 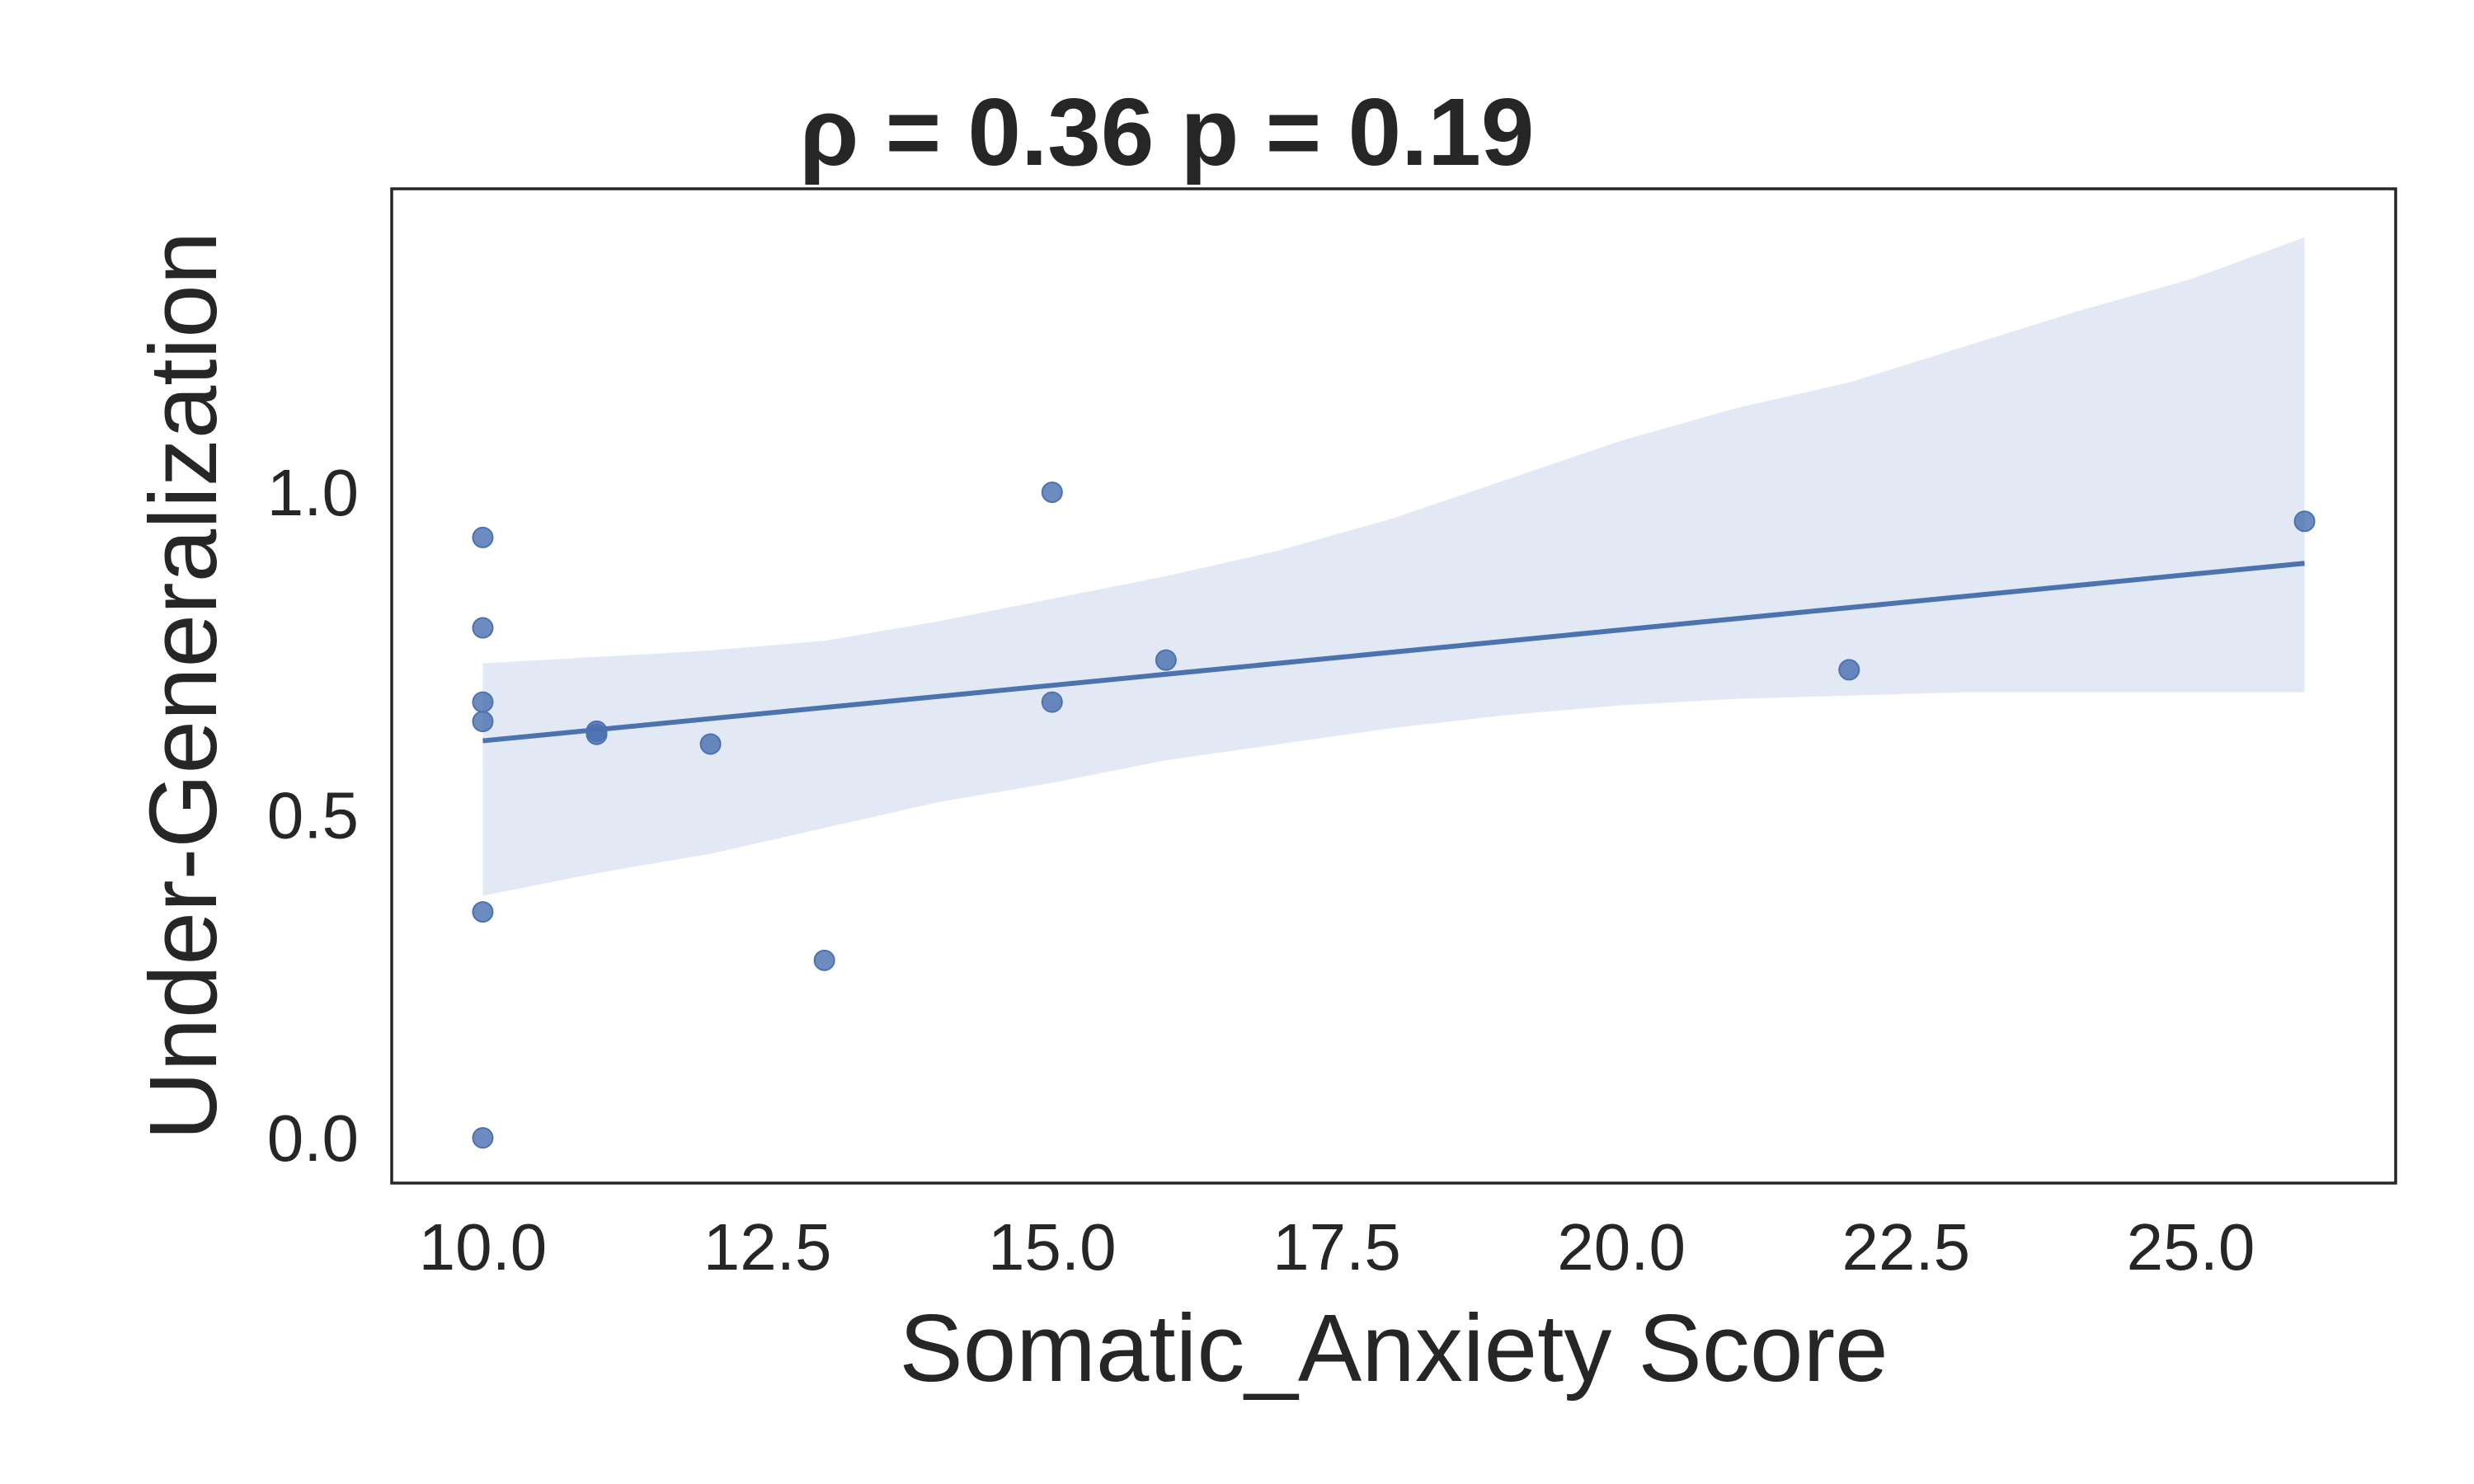 I want to click on y-tick-label: 0.5, so click(x=313, y=815).